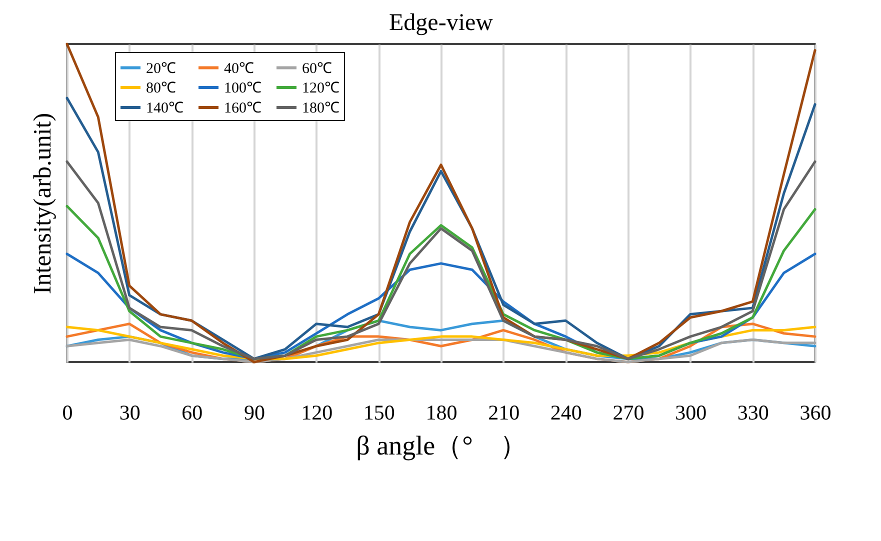 Image resolution: width=881 pixels, height=541 pixels. What do you see at coordinates (165, 108) in the screenshot?
I see `legend-label: 140℃` at bounding box center [165, 108].